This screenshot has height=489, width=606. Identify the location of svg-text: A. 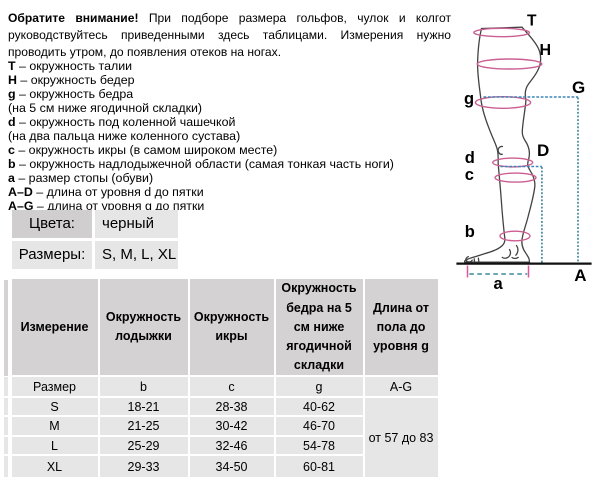
(580, 275).